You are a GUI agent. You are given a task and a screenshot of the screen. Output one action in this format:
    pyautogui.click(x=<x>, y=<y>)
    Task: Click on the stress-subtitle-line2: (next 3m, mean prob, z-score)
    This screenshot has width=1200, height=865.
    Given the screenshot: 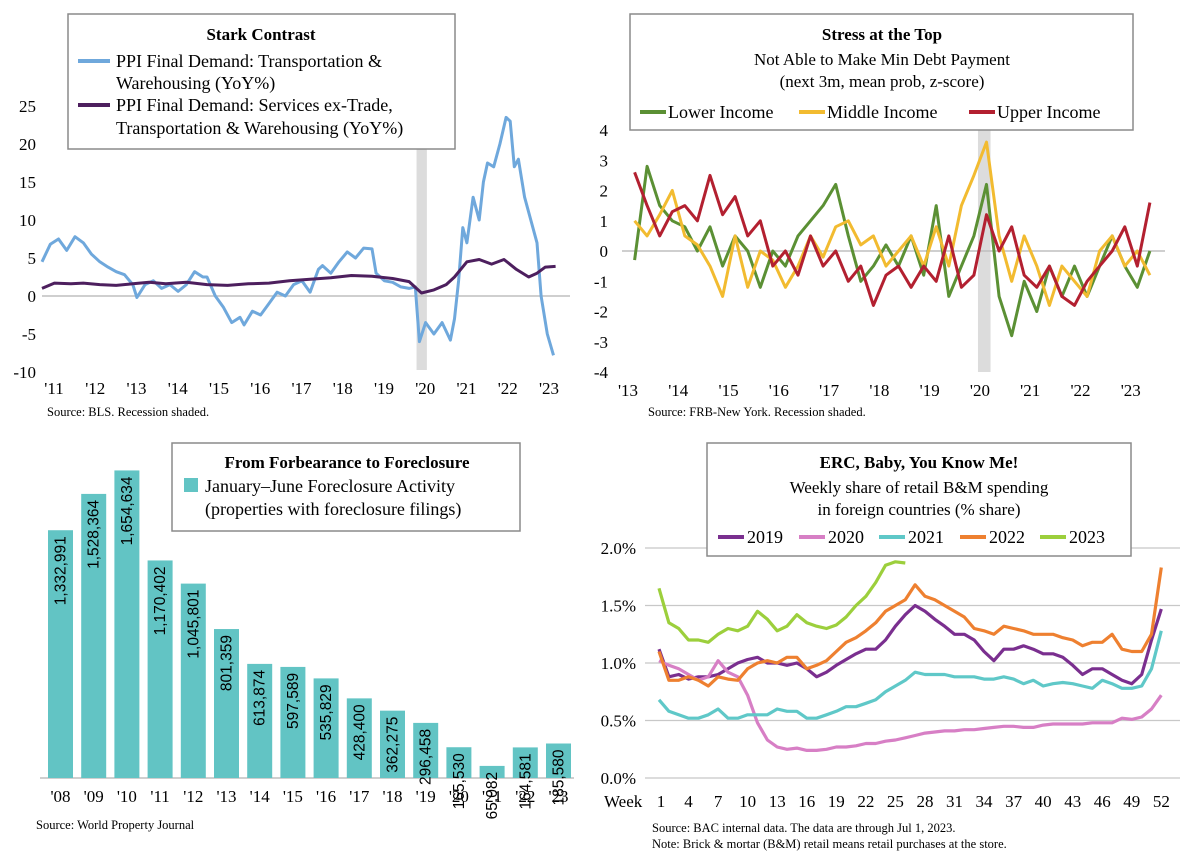 What is the action you would take?
    pyautogui.click(x=882, y=81)
    